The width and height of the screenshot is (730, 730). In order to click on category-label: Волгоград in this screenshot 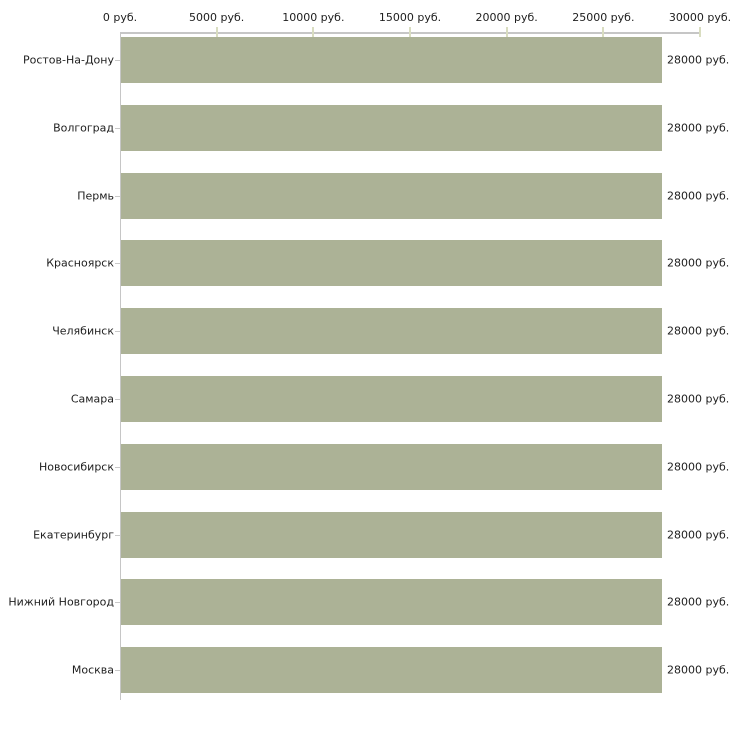, I will do `click(83, 128)`.